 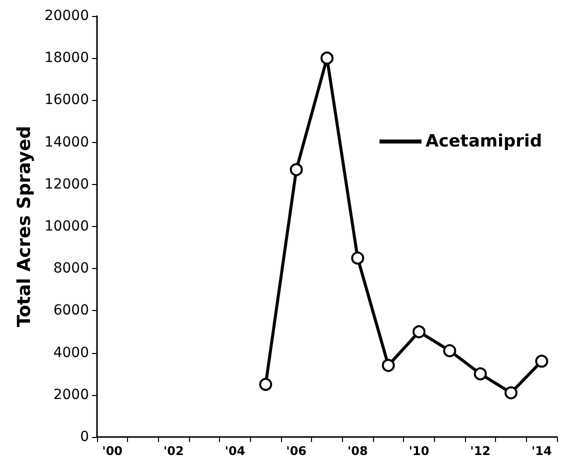 I want to click on y-tick-label: 16000, so click(x=66, y=100).